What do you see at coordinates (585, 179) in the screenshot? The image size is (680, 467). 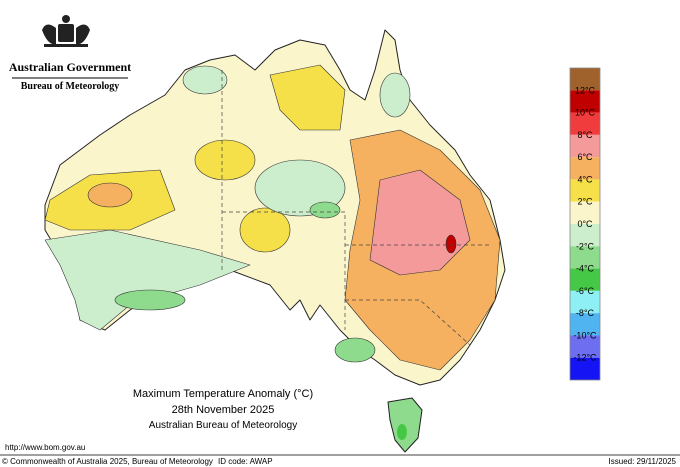 I see `legend-label: 4°C` at bounding box center [585, 179].